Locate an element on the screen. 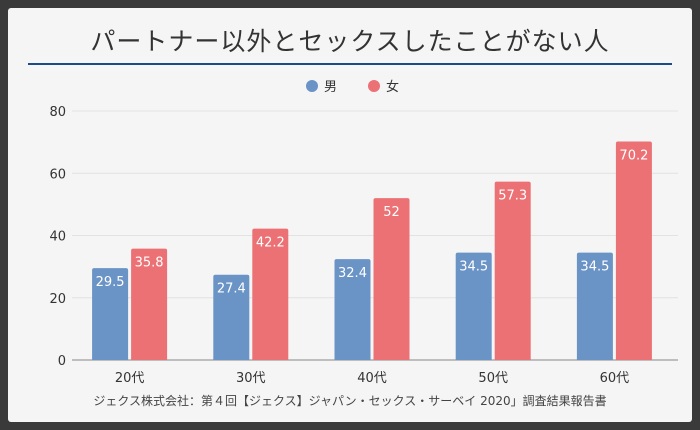 This screenshot has height=430, width=700. y-tick-label: 40 is located at coordinates (57, 237).